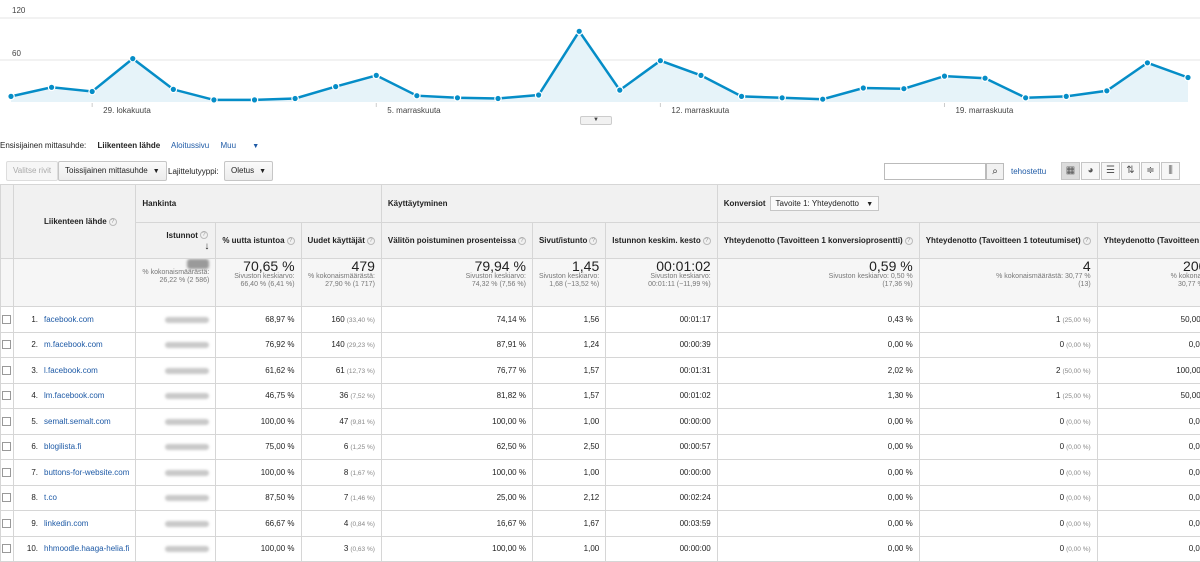 The image size is (1200, 562). What do you see at coordinates (248, 171) in the screenshot?
I see `sort-type-dropdown: Oletus▼` at bounding box center [248, 171].